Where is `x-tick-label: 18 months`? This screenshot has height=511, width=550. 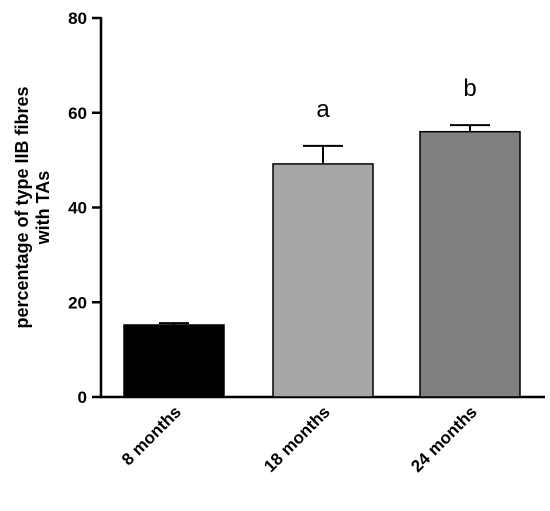 x-tick-label: 18 months is located at coordinates (297, 439).